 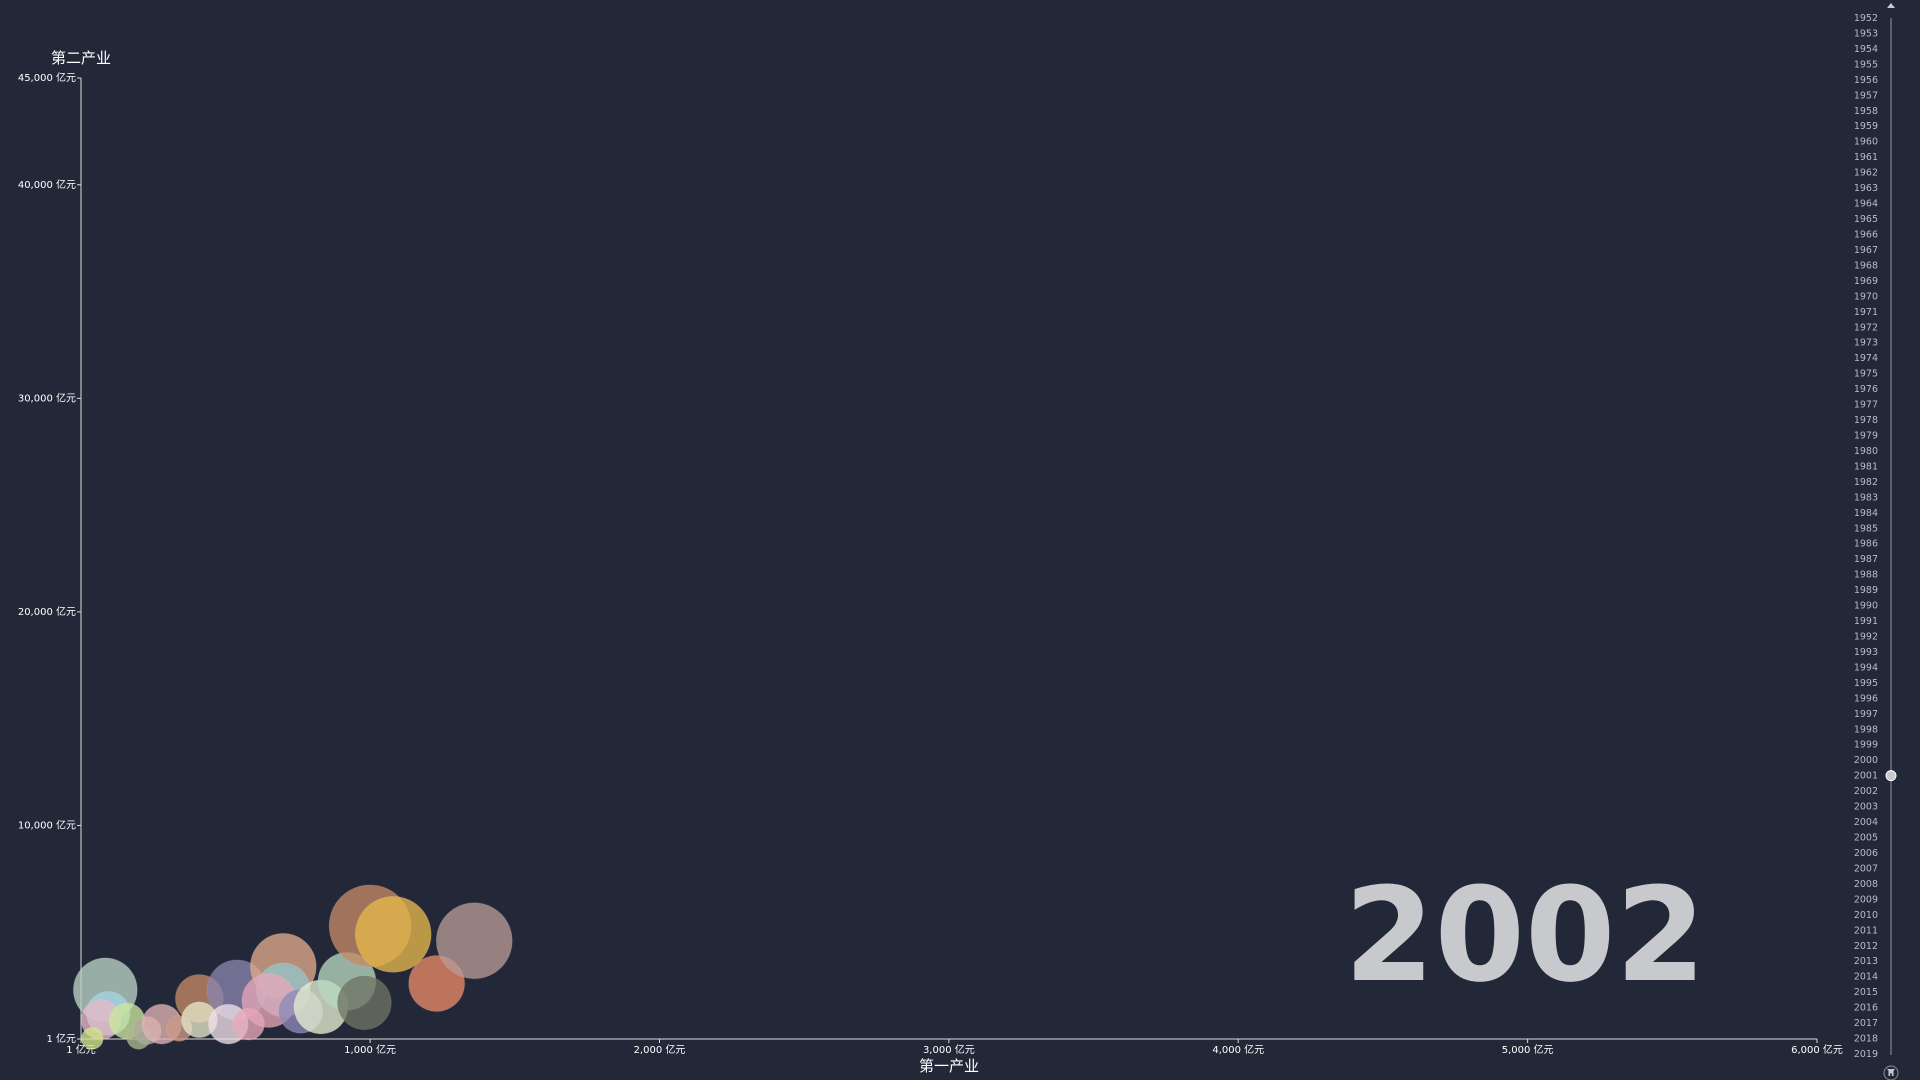 What do you see at coordinates (1866, 853) in the screenshot?
I see `timeline-year-label: 2006` at bounding box center [1866, 853].